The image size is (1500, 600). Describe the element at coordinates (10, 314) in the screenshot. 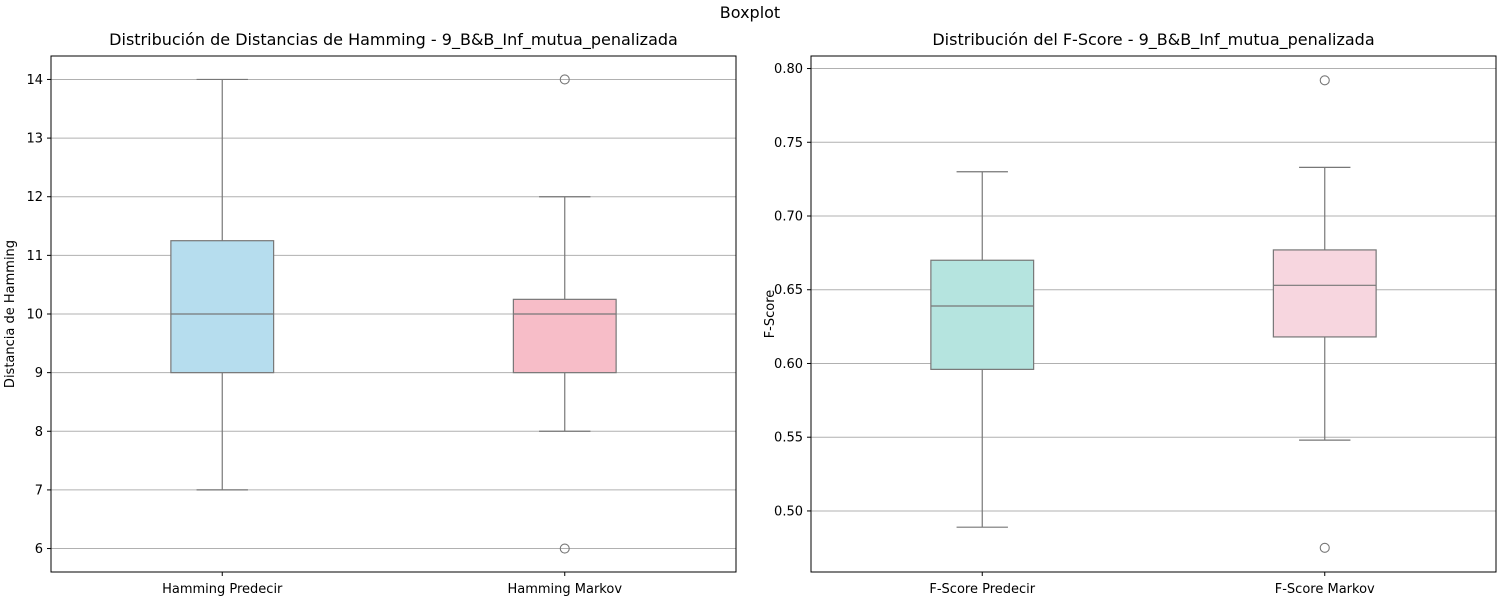

I see `y-axis-label: Distancia de Hamming` at that location.